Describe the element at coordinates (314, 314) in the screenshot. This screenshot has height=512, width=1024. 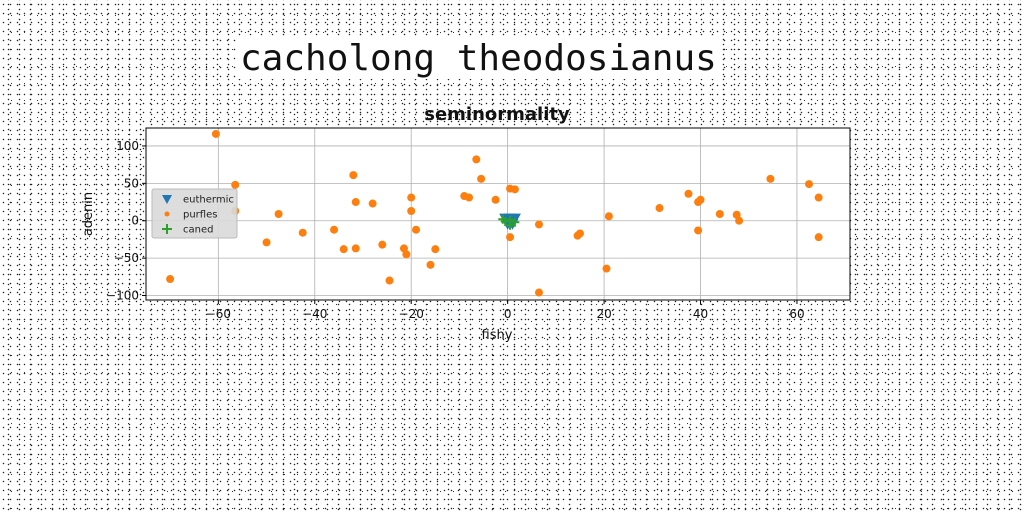
I see `x-tick-label: −40` at that location.